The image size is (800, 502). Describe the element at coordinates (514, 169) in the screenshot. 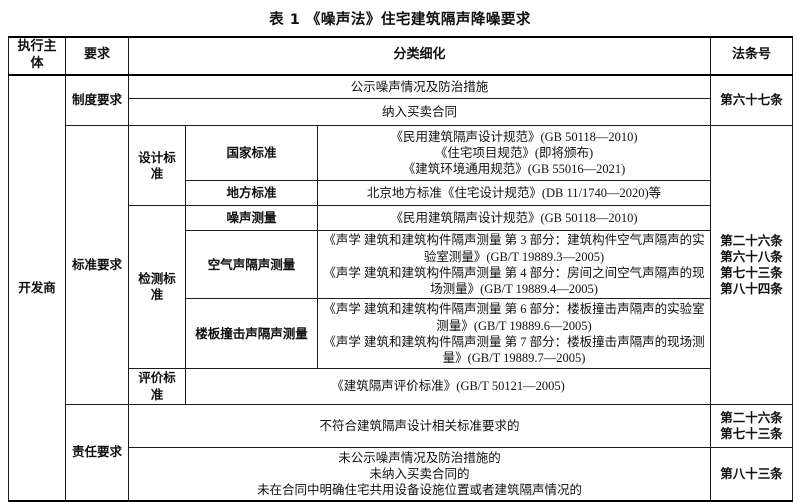

I see `standard-line: 《建筑环境通用规范》(GB 55016—2021)` at that location.